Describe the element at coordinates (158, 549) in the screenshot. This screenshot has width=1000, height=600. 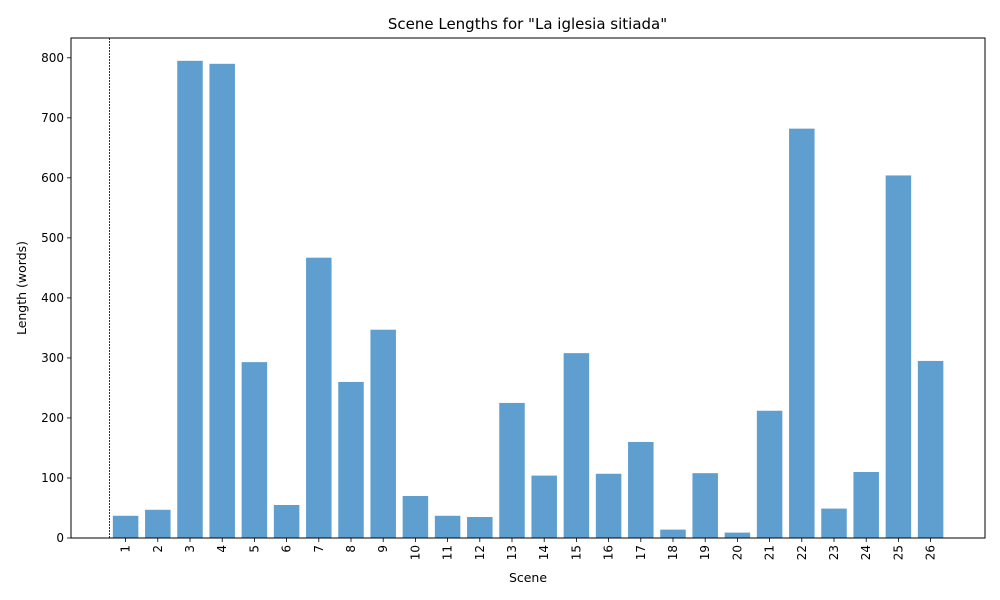
I see `x-tick-label: 2` at that location.